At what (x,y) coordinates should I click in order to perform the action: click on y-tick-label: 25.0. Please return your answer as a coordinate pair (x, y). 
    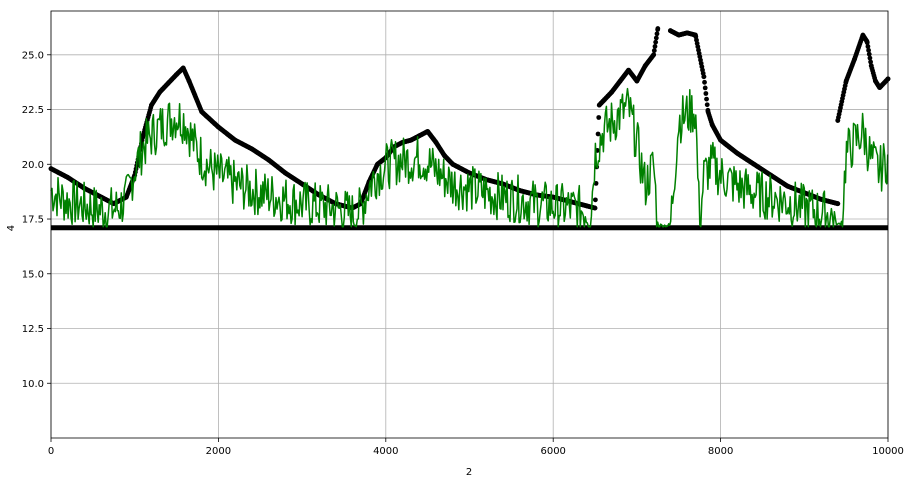
    Looking at the image, I should click on (33, 55).